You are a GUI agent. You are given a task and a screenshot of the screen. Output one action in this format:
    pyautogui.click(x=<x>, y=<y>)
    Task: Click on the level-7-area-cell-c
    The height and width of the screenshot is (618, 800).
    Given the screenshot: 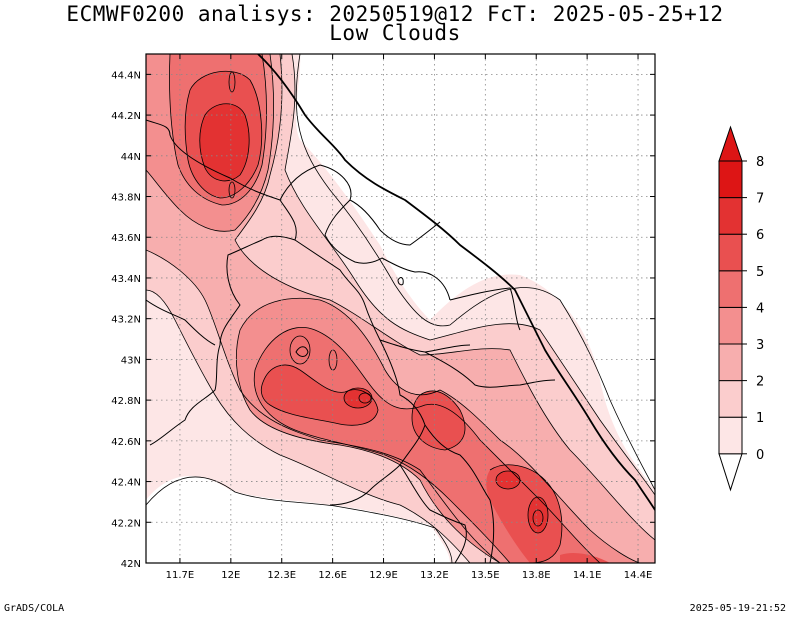 What is the action you would take?
    pyautogui.click(x=538, y=515)
    